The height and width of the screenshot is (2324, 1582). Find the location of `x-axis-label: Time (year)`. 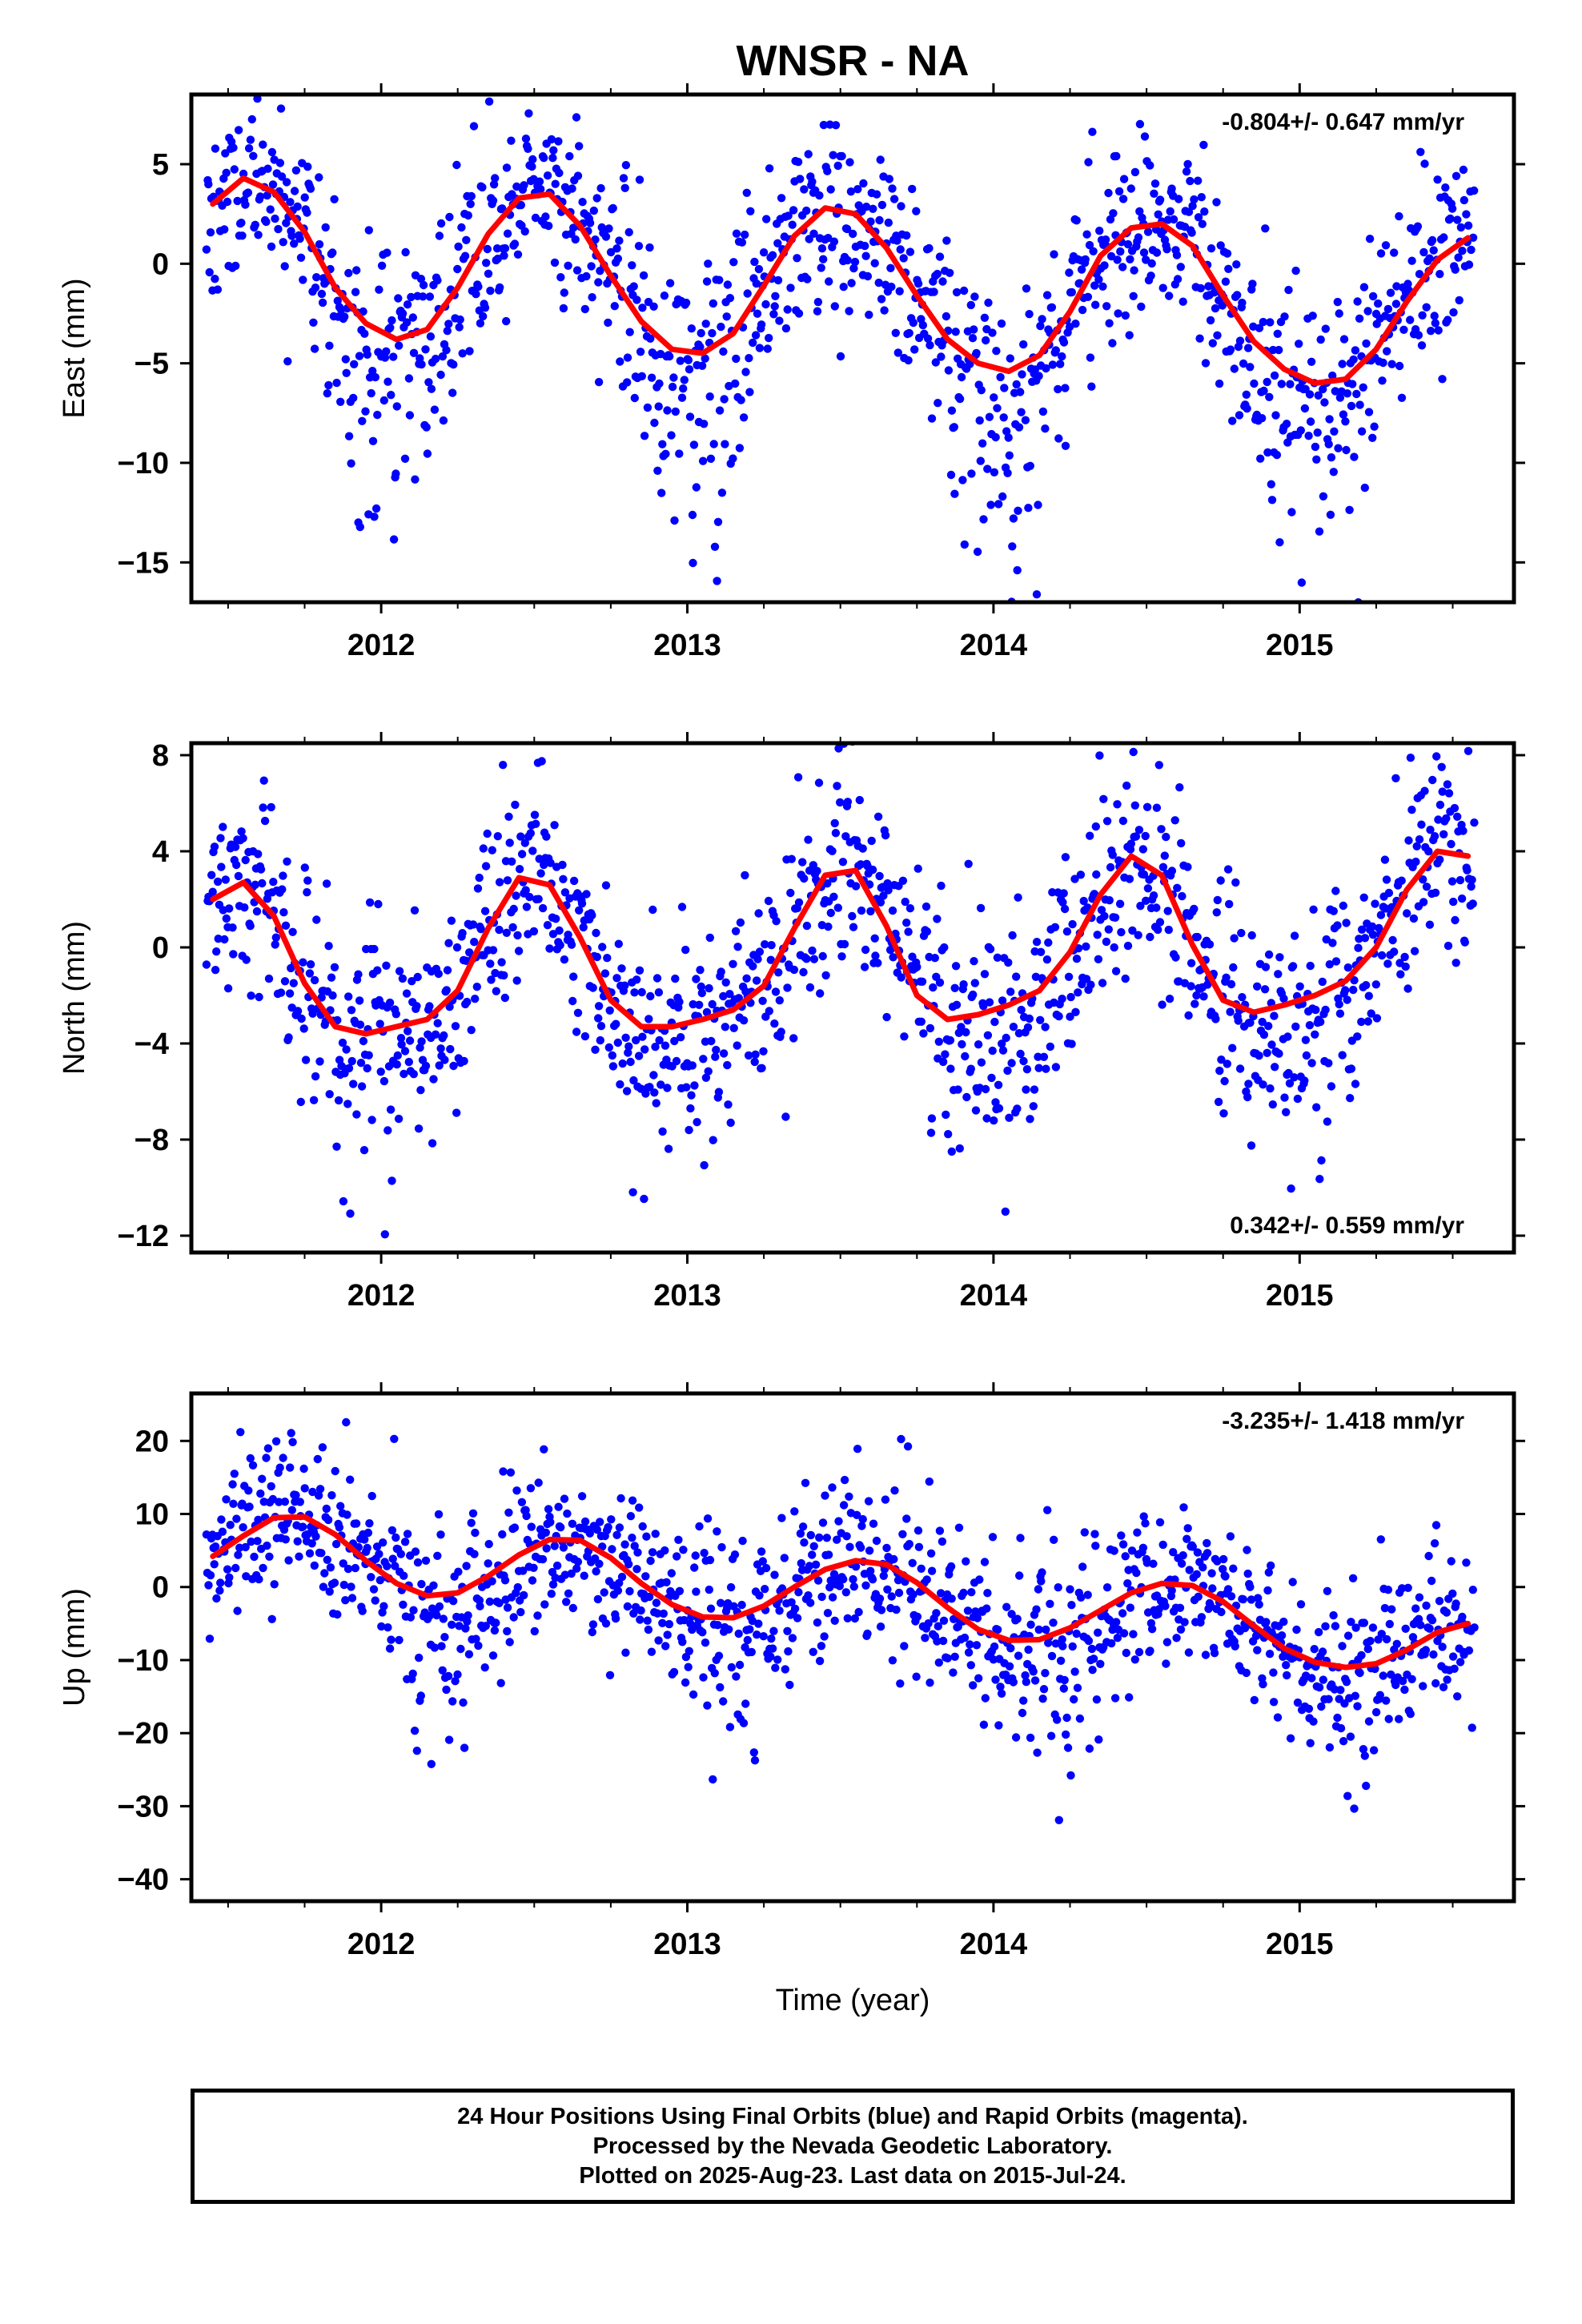

x-axis-label: Time (year) is located at coordinates (853, 2000).